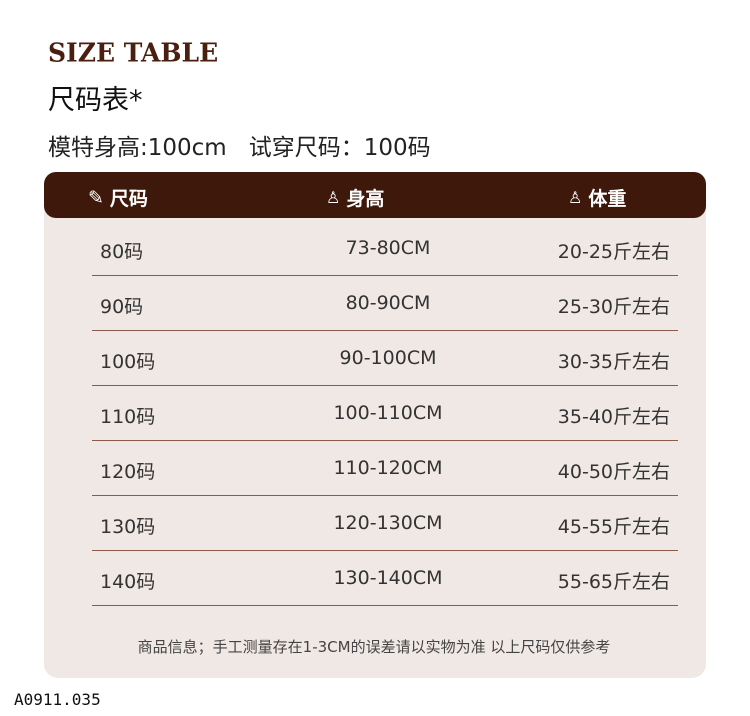 The height and width of the screenshot is (716, 750). Describe the element at coordinates (133, 52) in the screenshot. I see `title-en: SIZE TABLE` at that location.